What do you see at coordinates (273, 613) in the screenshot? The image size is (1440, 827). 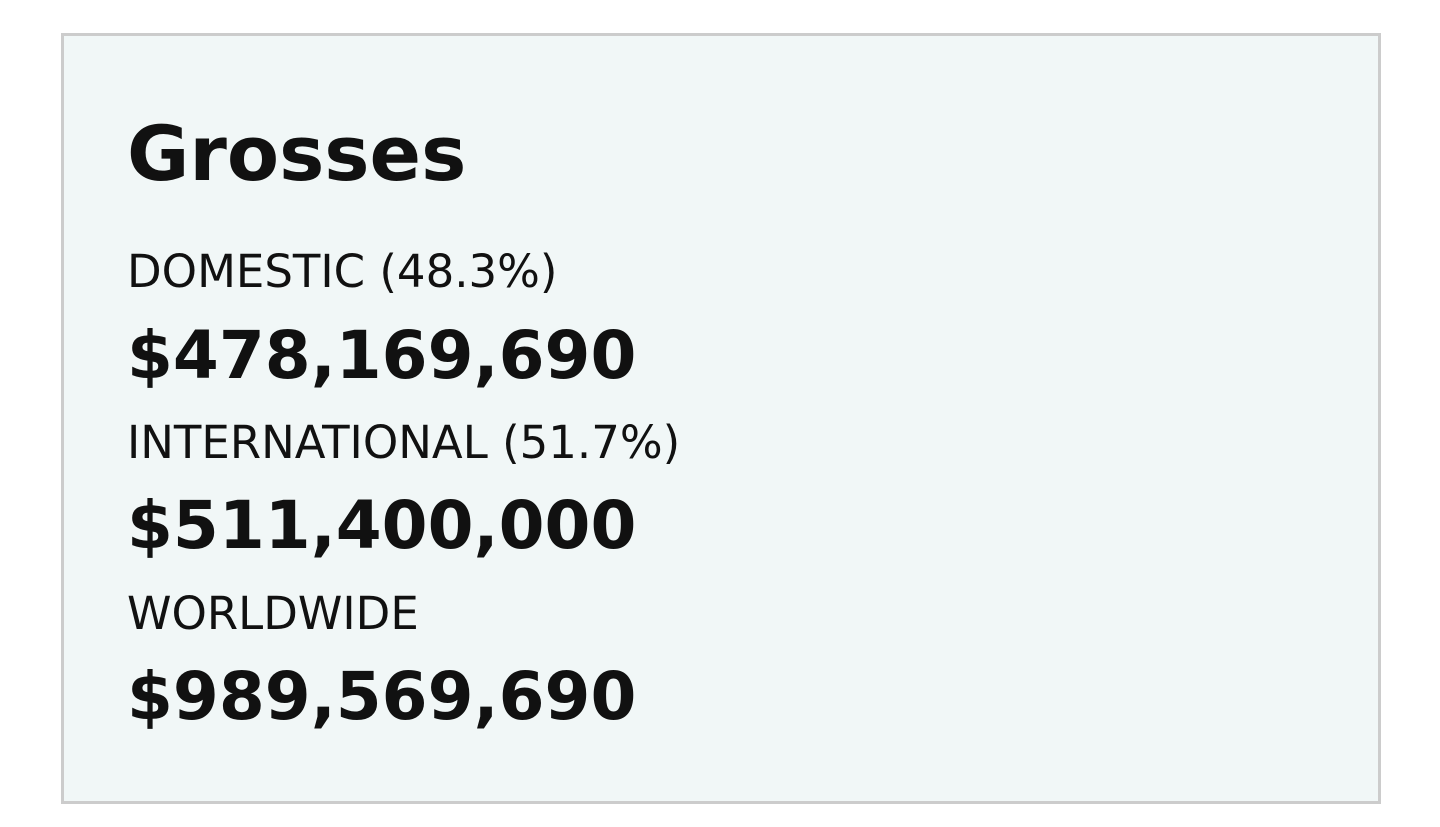 I see `worldwide-gross-label: WORLDWIDE` at bounding box center [273, 613].